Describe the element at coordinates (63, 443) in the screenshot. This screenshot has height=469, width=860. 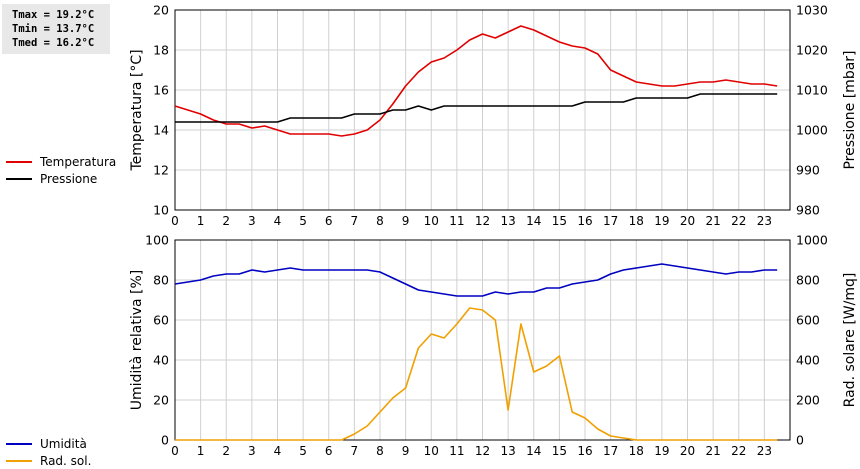
I see `legend-label-umidita: Umidità` at that location.